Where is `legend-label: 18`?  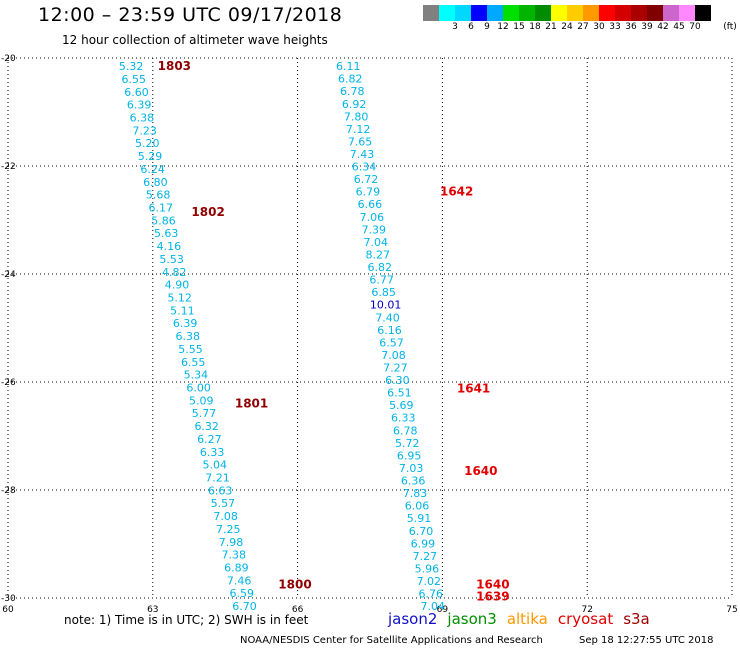
legend-label: 18 is located at coordinates (535, 27).